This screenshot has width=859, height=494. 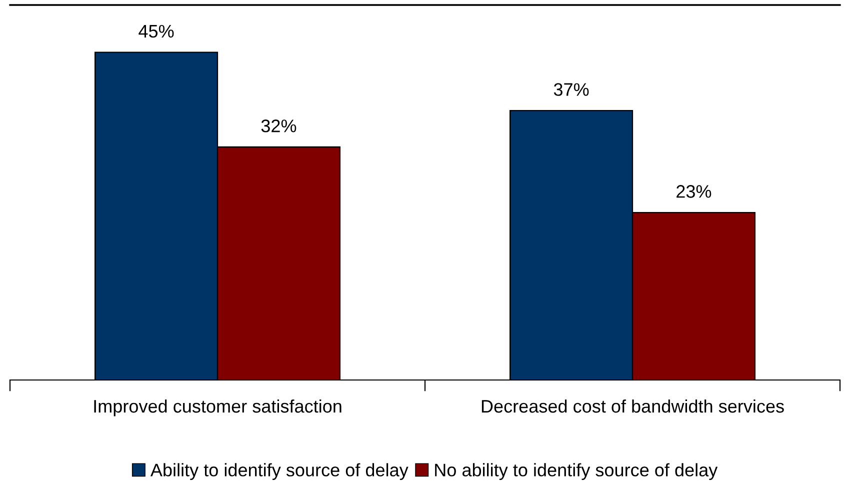 What do you see at coordinates (694, 191) in the screenshot?
I see `data-label: 23%` at bounding box center [694, 191].